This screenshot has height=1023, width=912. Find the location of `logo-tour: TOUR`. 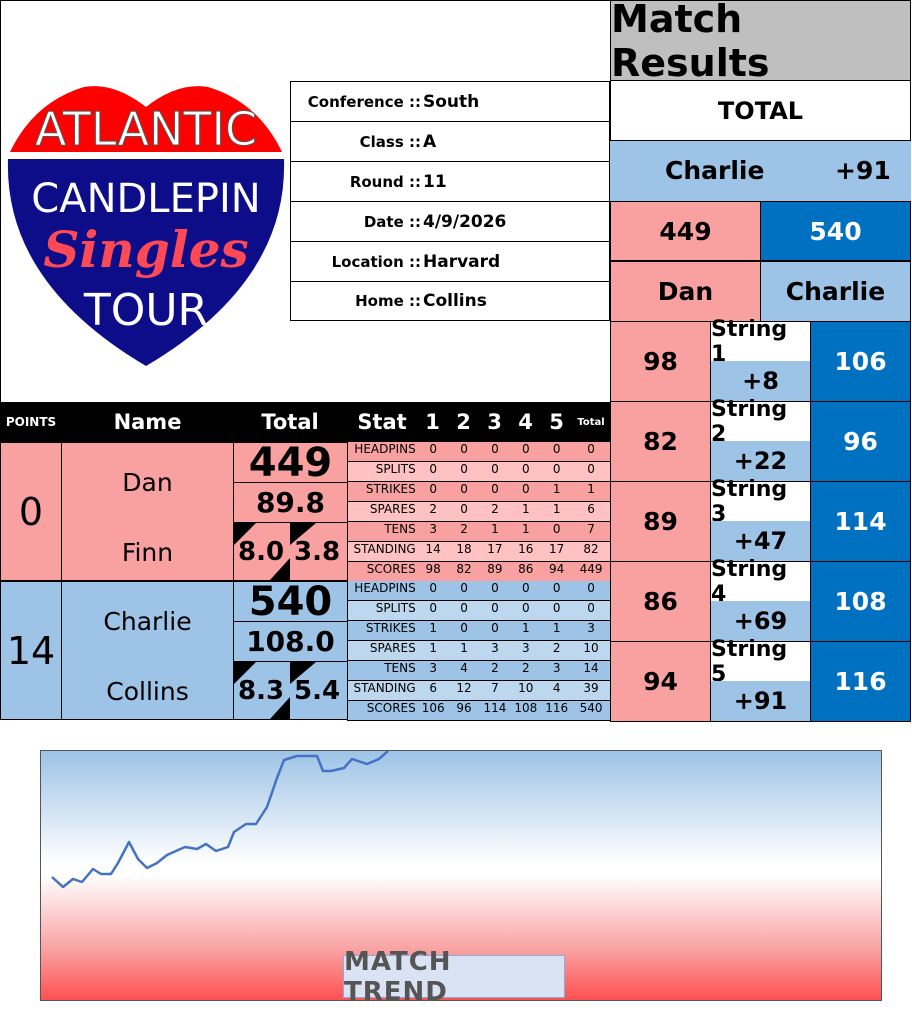

logo-tour: TOUR is located at coordinates (145, 310).